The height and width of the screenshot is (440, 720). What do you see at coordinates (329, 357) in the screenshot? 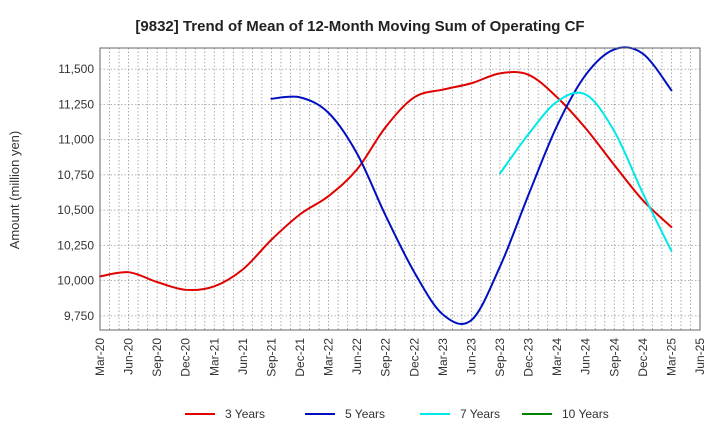
I see `x-tick-label: Mar-22` at bounding box center [329, 357].